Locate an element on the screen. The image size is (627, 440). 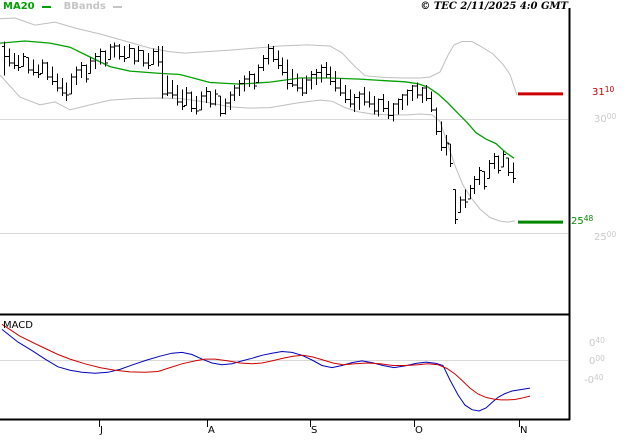
signal-line is located at coordinates (266, 362).